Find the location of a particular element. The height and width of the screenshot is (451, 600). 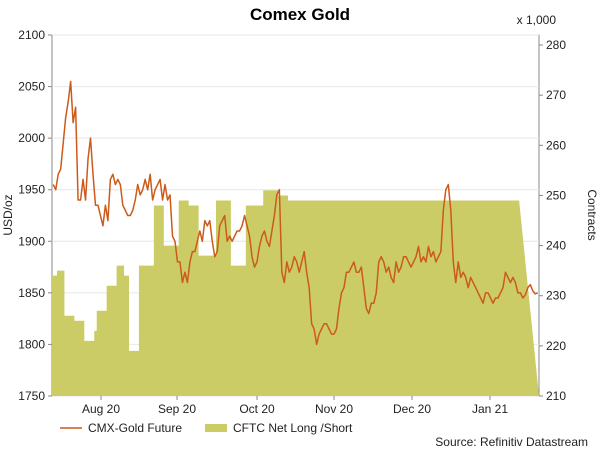

right-tick-label: 280 is located at coordinates (556, 45).